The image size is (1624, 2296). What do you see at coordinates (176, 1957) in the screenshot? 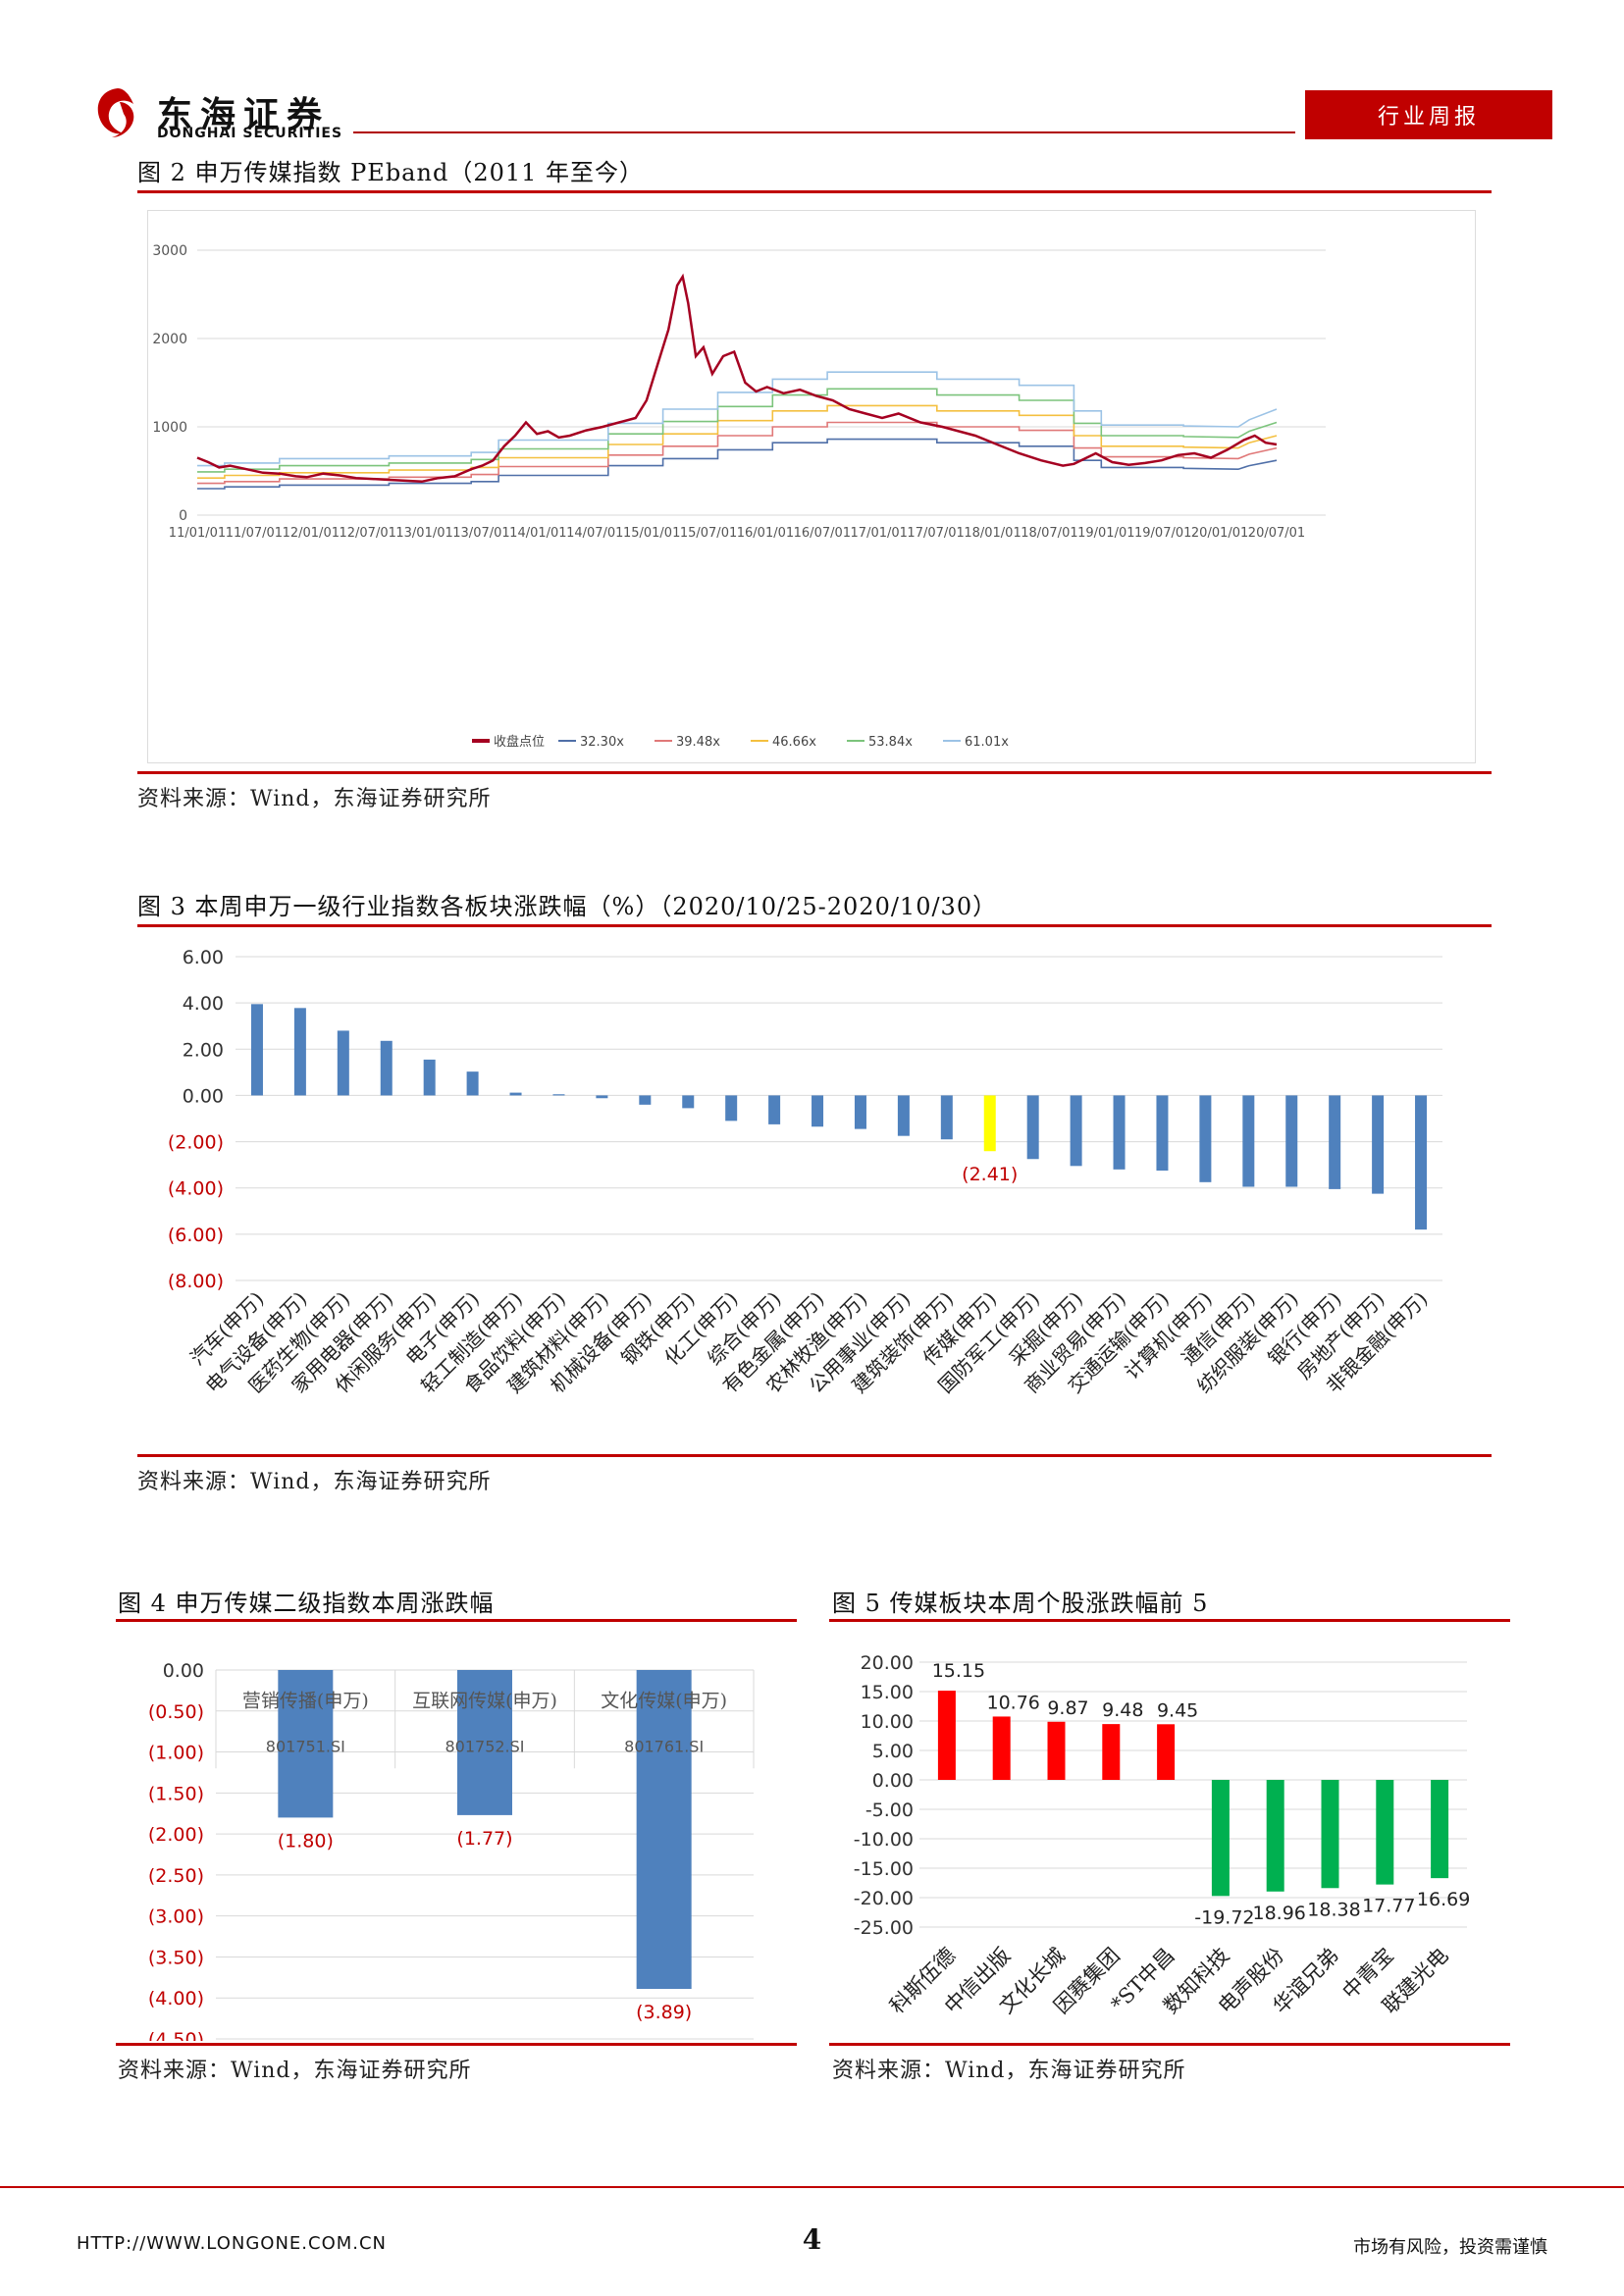
I see `fig4-y-tick: (3.50)` at bounding box center [176, 1957].